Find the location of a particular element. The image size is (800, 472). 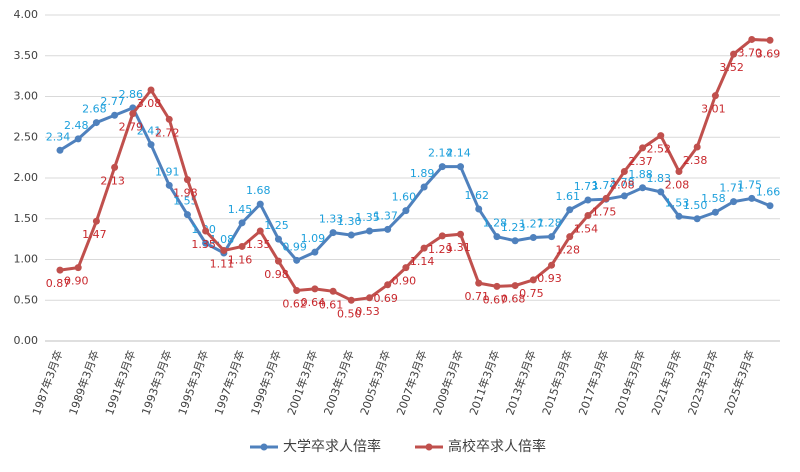

data-label: 1.25 is located at coordinates (276, 225).